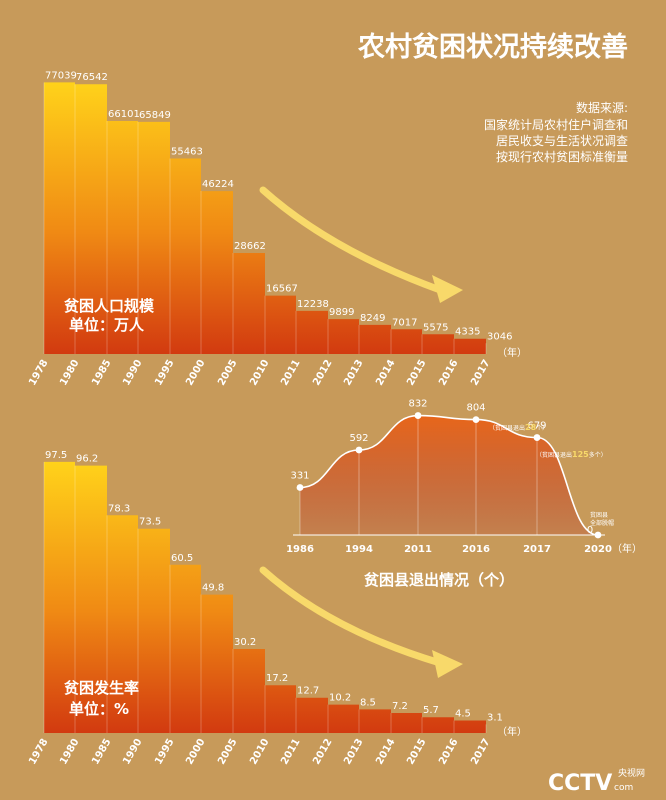  What do you see at coordinates (492, 47) in the screenshot?
I see `page-title: 农村贫困状况持续改善` at bounding box center [492, 47].